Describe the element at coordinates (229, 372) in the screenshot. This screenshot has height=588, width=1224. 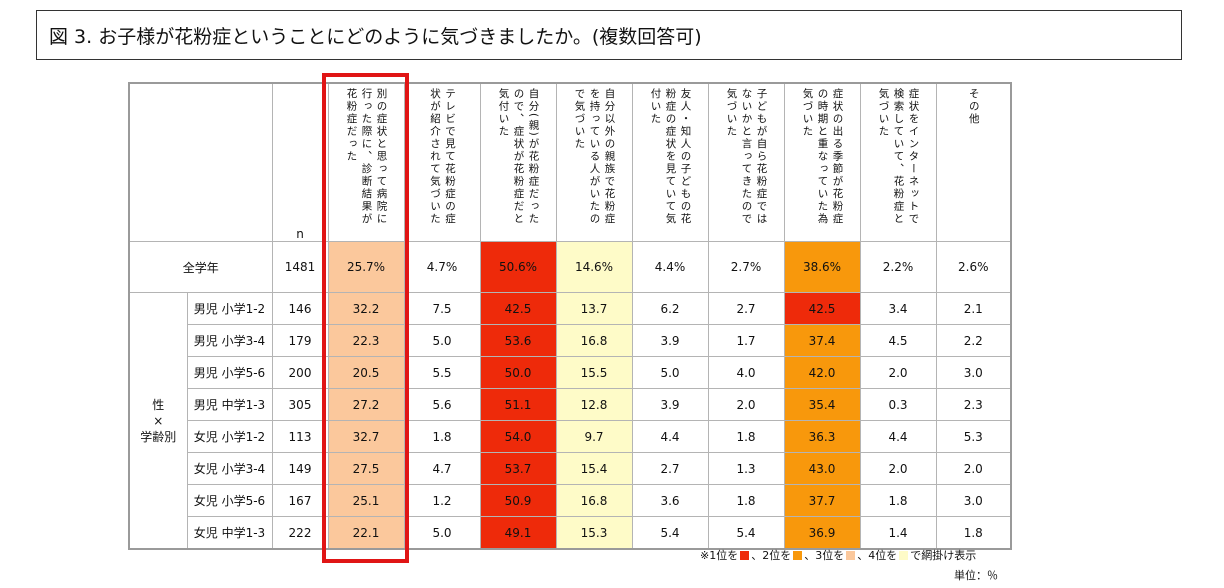
I see `row-label: 男児 小学5-6` at that location.